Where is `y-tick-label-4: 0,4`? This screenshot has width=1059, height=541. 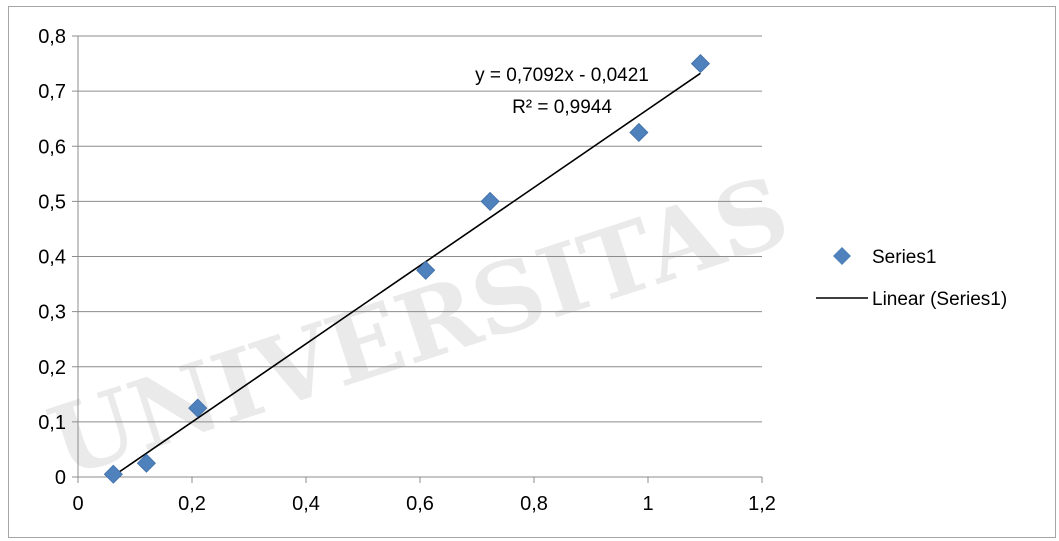 y-tick-label-4: 0,4 is located at coordinates (52, 258).